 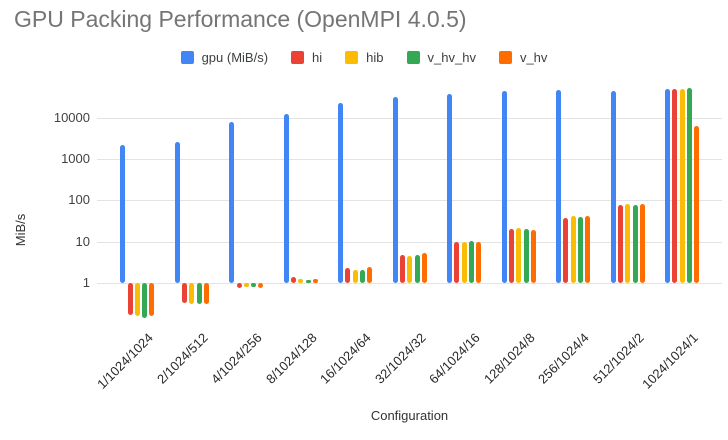 What do you see at coordinates (82, 241) in the screenshot?
I see `y-tick-label: 10` at bounding box center [82, 241].